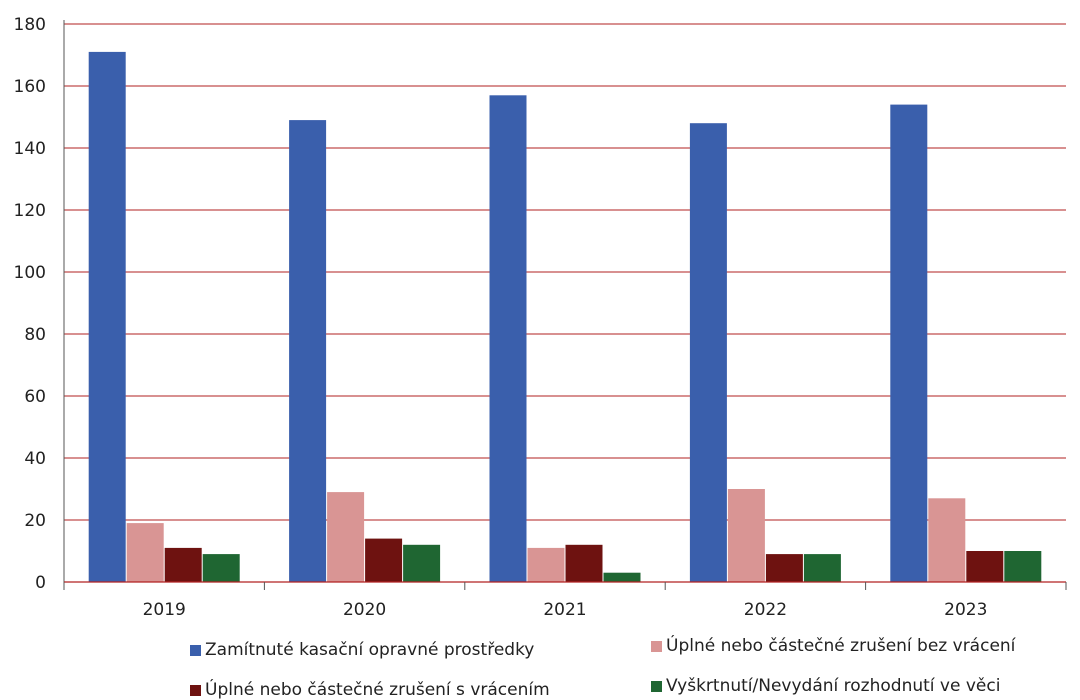 The width and height of the screenshot is (1080, 700). Describe the element at coordinates (370, 650) in the screenshot. I see `legend-label-0: Zamítnuté kasační opravné prostředky` at that location.